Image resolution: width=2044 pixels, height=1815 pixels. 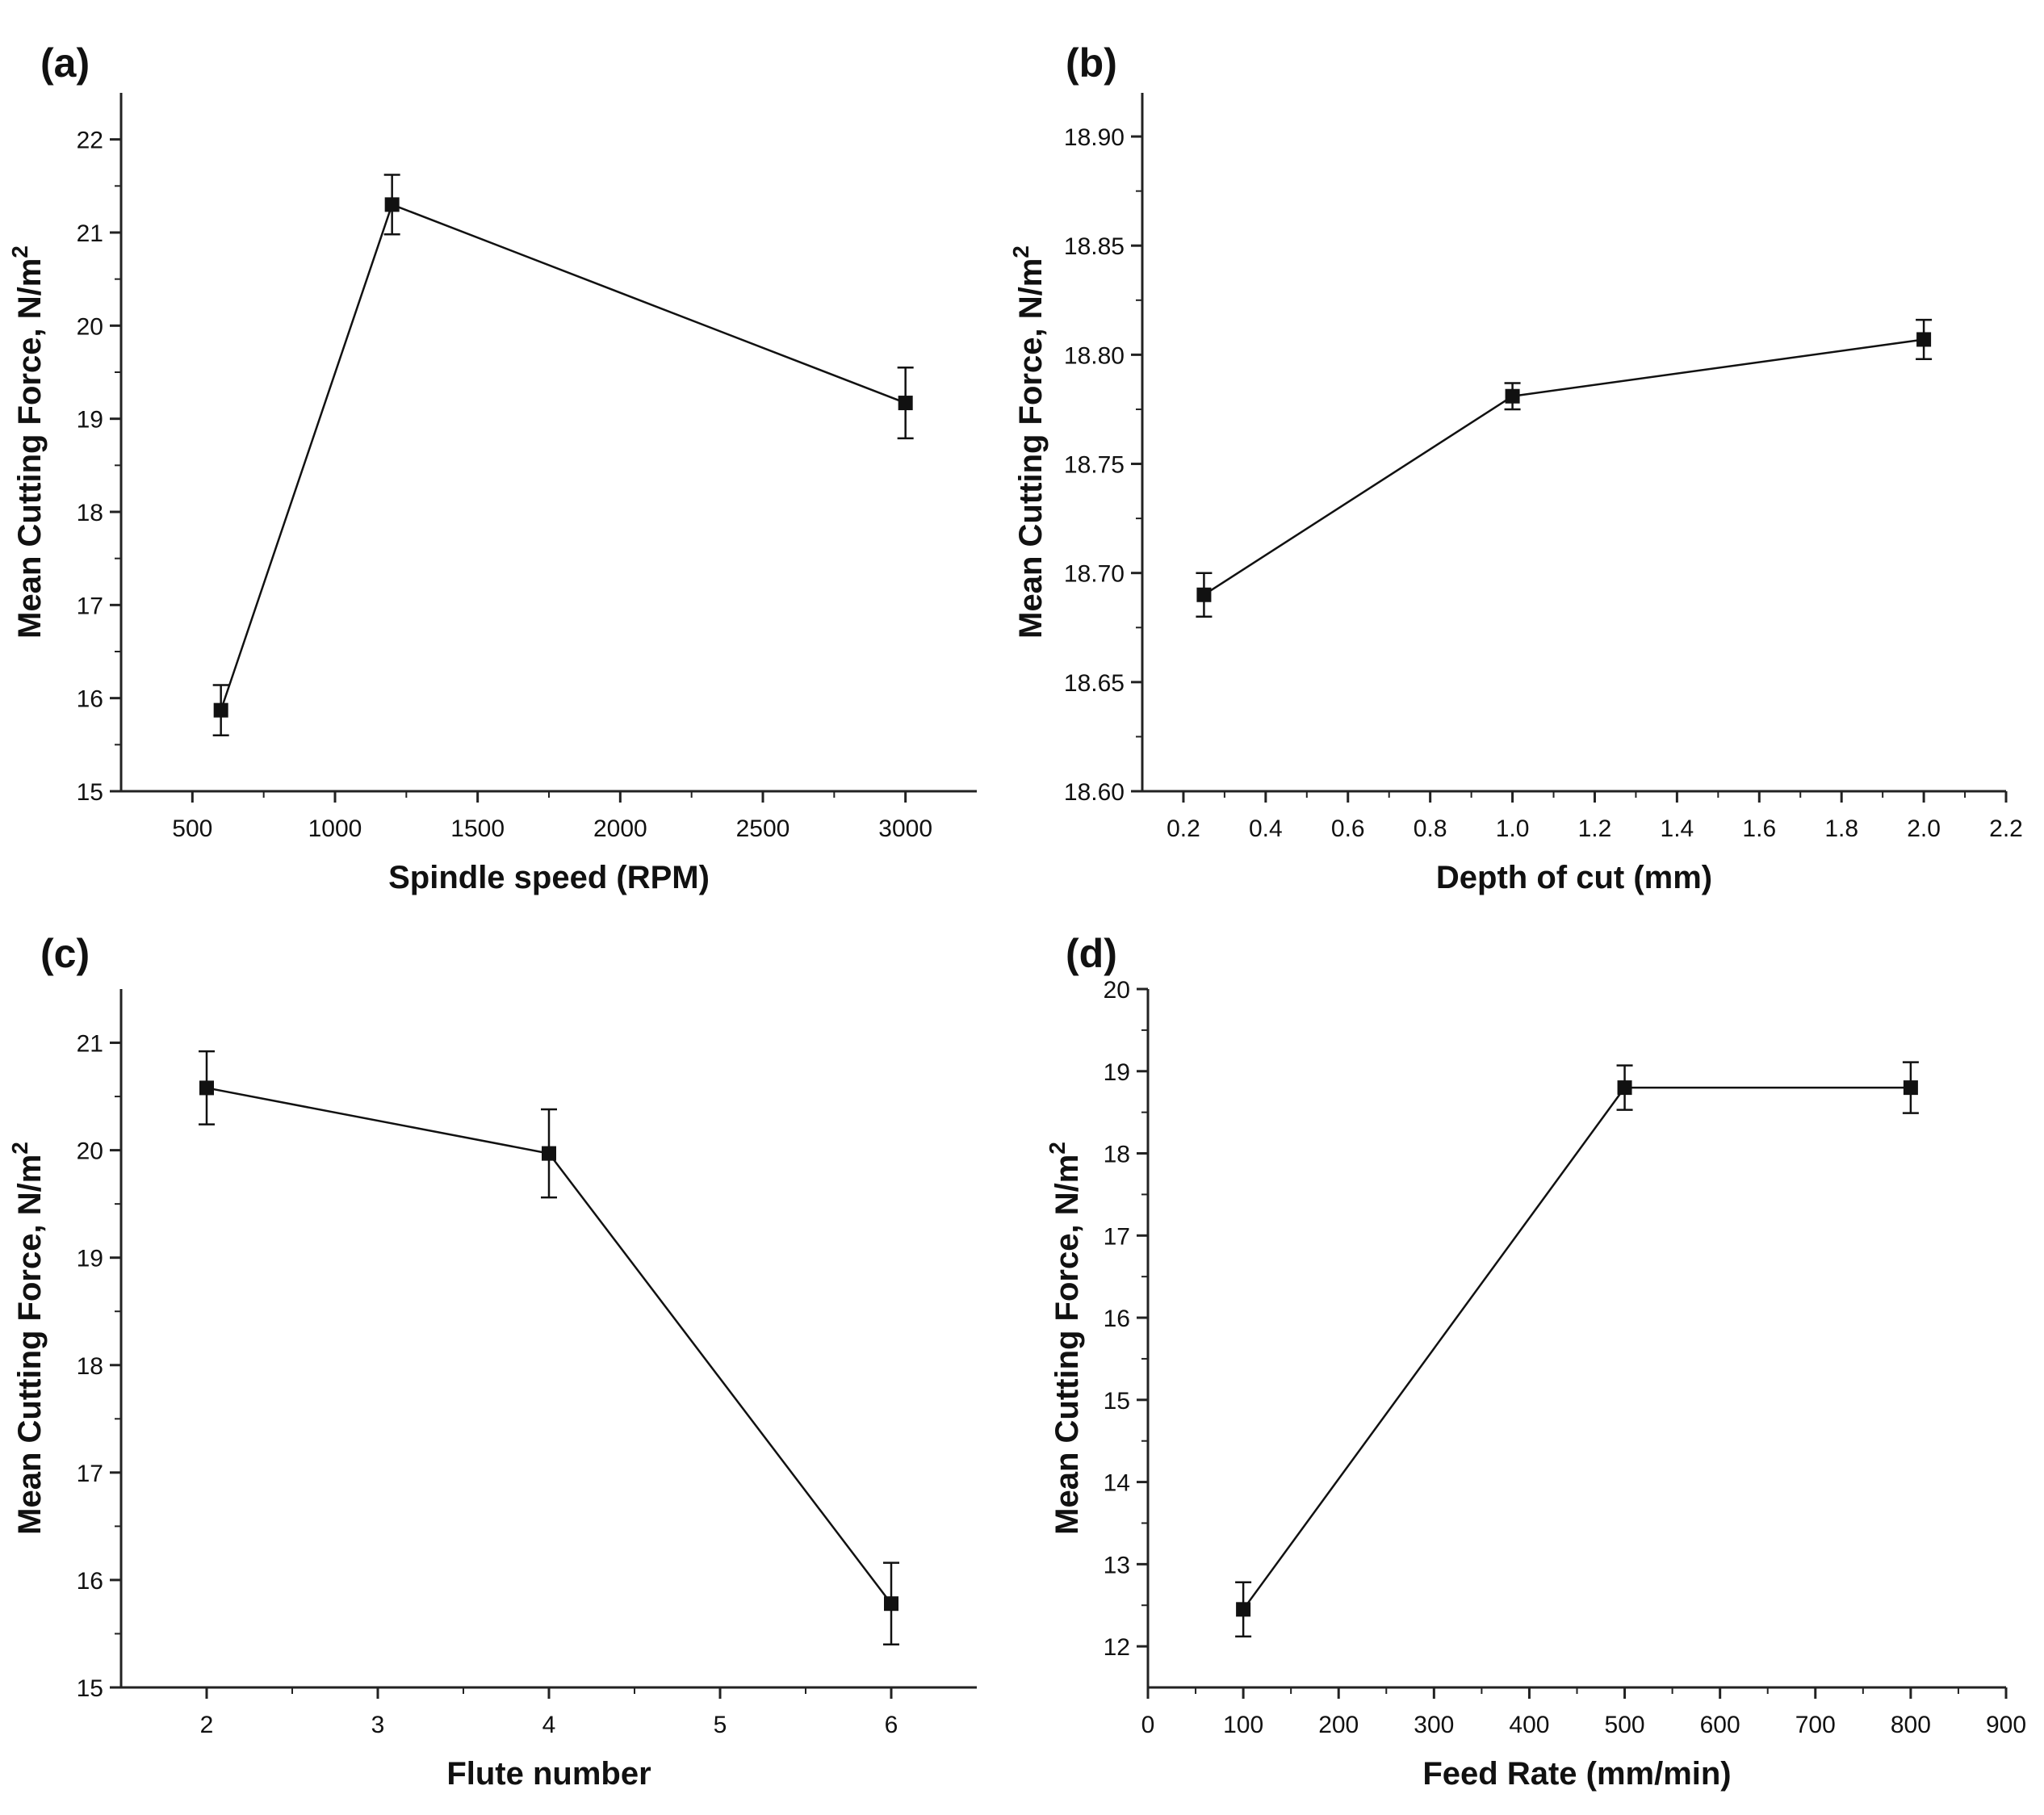 What do you see at coordinates (1091, 953) in the screenshot?
I see `panel-label: (d)` at bounding box center [1091, 953].